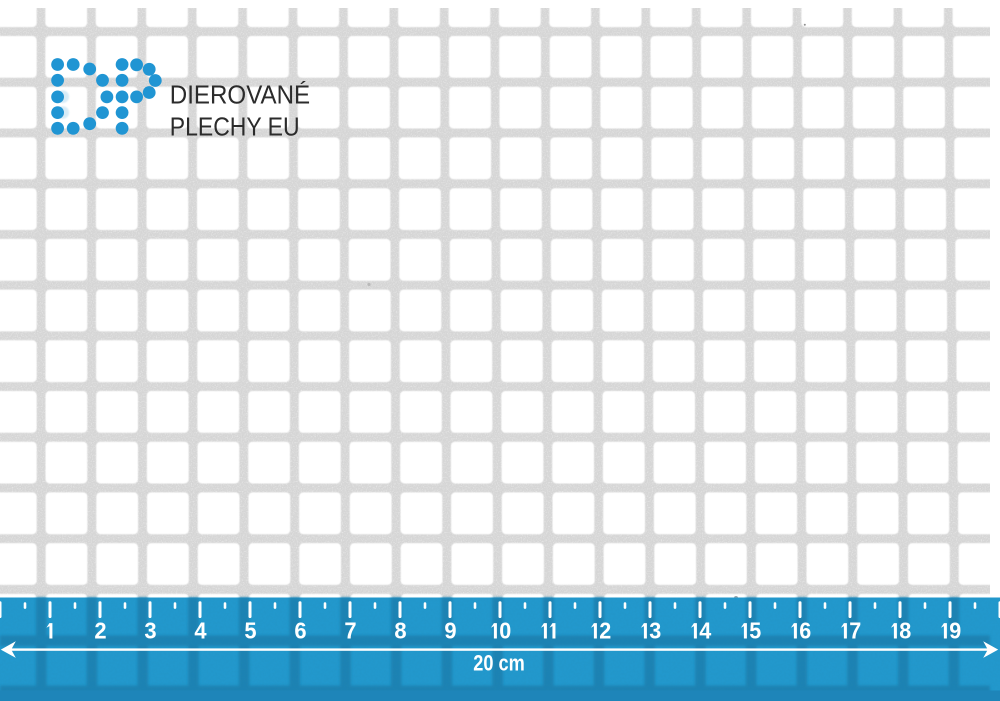 The image size is (1000, 701). I want to click on svg-text: PLECHY EU, so click(235, 128).